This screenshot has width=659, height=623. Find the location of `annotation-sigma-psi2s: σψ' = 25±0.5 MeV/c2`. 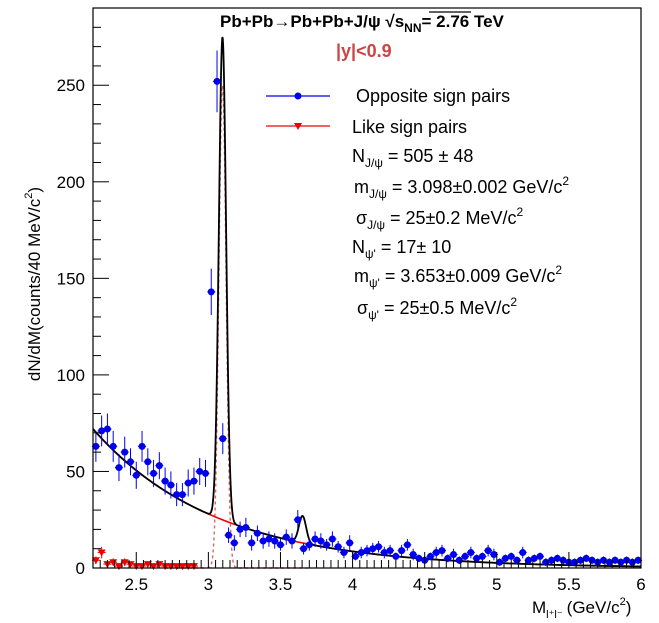

annotation-sigma-psi2s: σψ' = 25±0.5 MeV/c2 is located at coordinates (437, 308).